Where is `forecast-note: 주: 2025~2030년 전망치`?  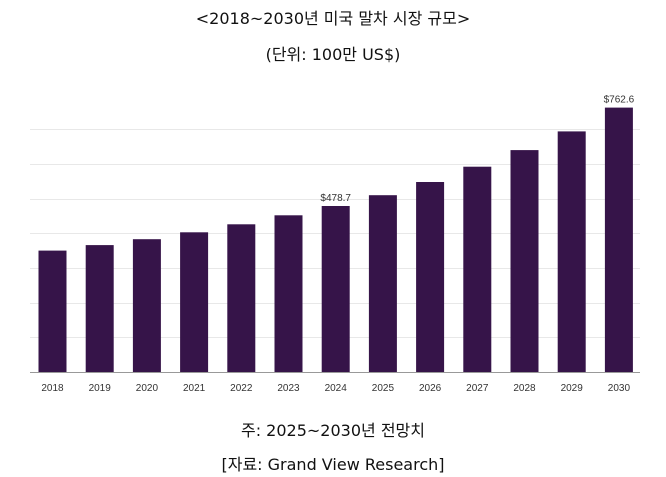
forecast-note: 주: 2025~2030년 전망치 is located at coordinates (332, 430).